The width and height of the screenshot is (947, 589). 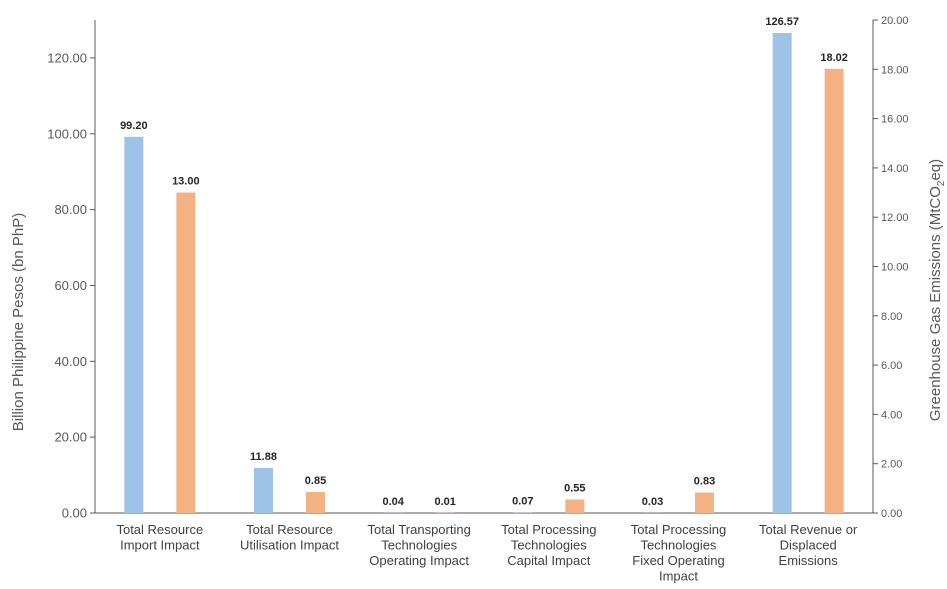 What do you see at coordinates (782, 22) in the screenshot?
I see `data-label: 126.57` at bounding box center [782, 22].